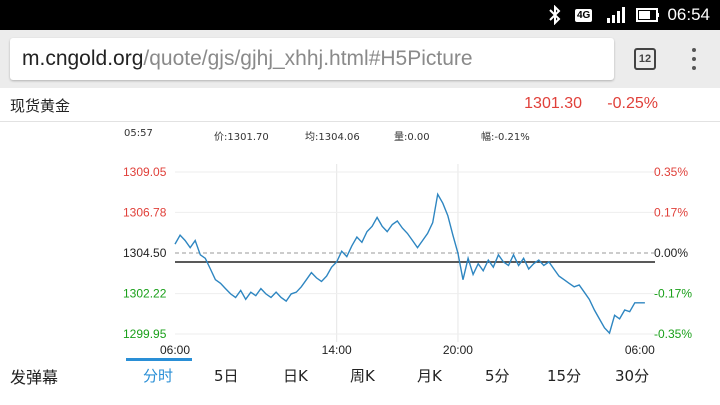 The image size is (720, 405). Describe the element at coordinates (145, 294) in the screenshot. I see `y-tick-label-left: 1302.22` at that location.